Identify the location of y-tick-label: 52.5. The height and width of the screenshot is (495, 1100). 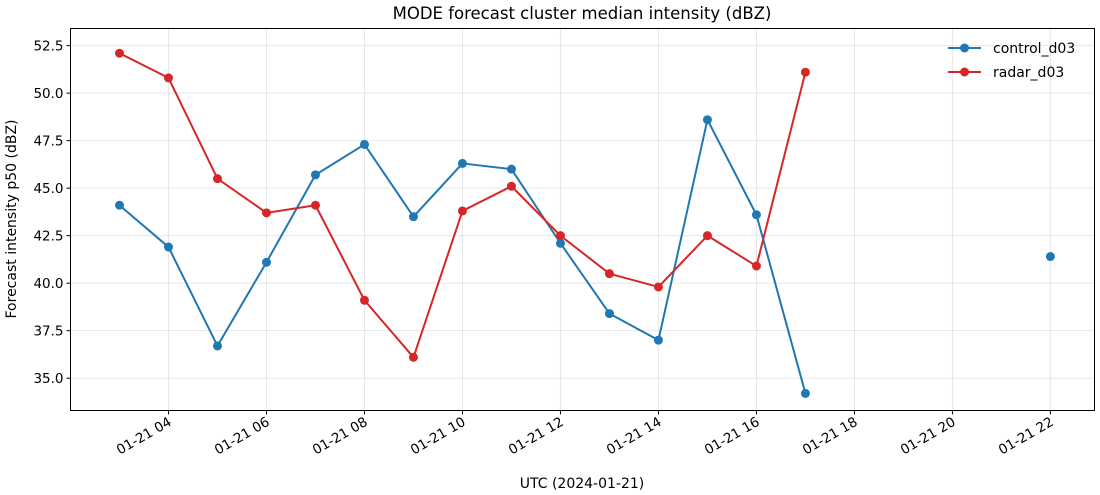
(48, 47).